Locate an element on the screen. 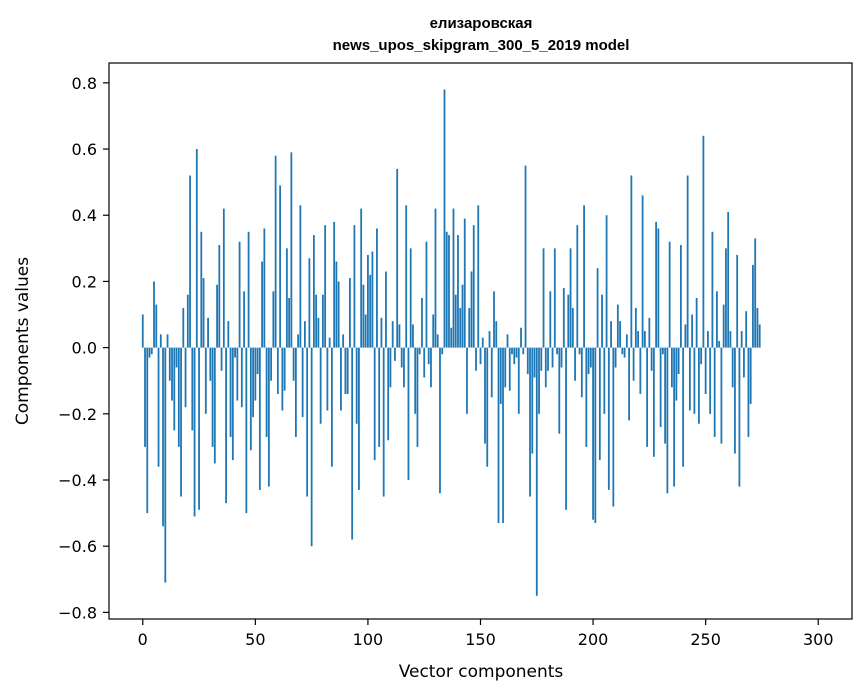 This screenshot has height=696, width=867. y-tick-label: 0.2 is located at coordinates (84, 281).